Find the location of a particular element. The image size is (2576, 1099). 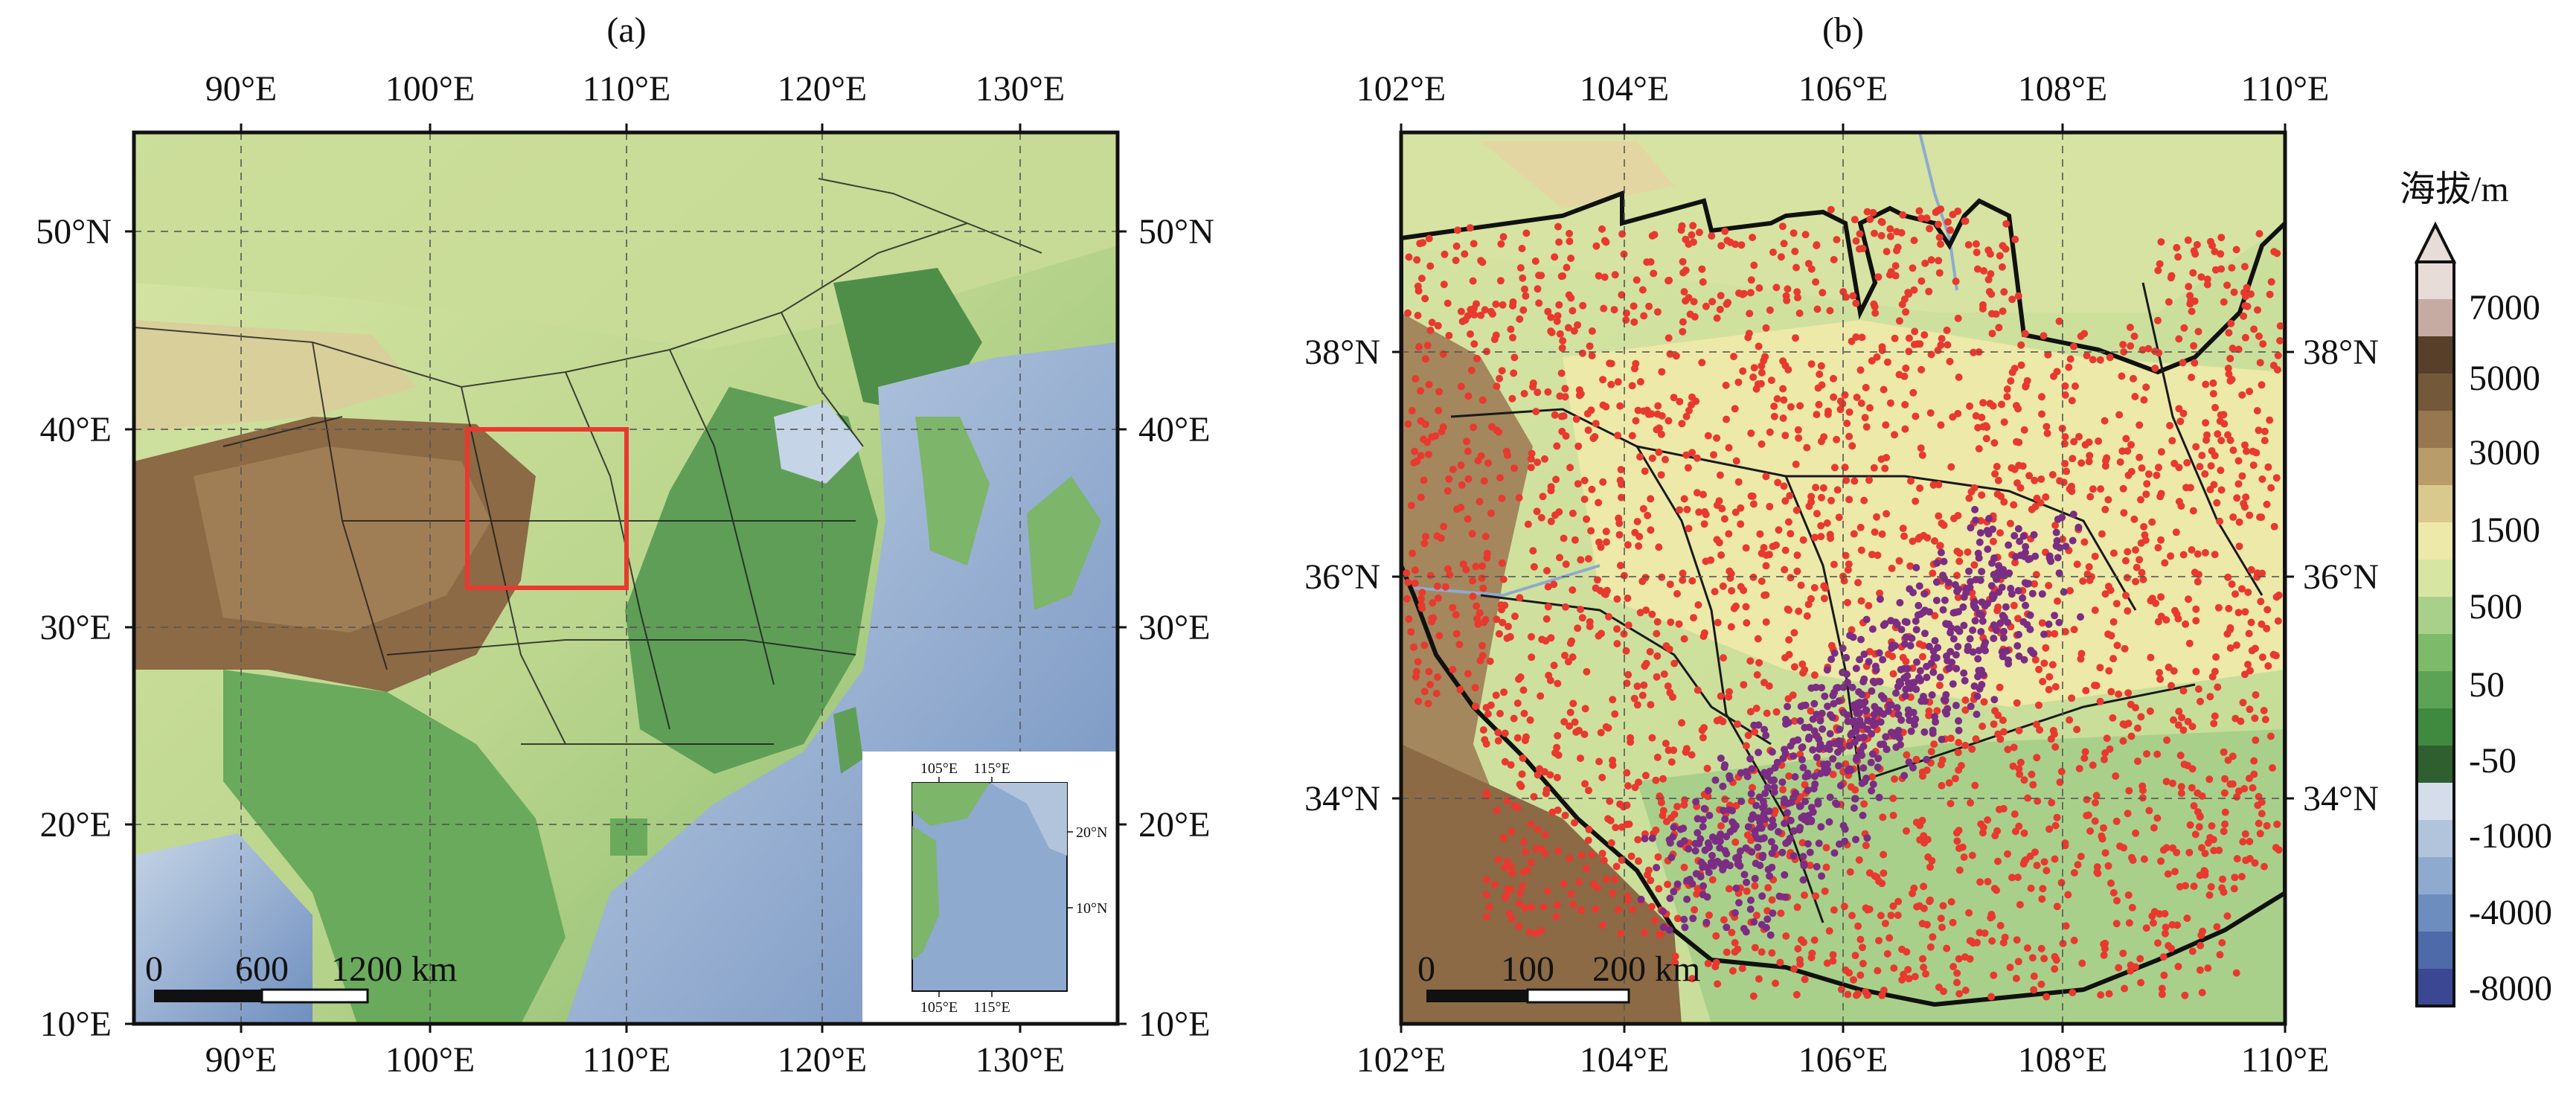

panel-b-scalebar: 0 100 200 km is located at coordinates (1559, 976).